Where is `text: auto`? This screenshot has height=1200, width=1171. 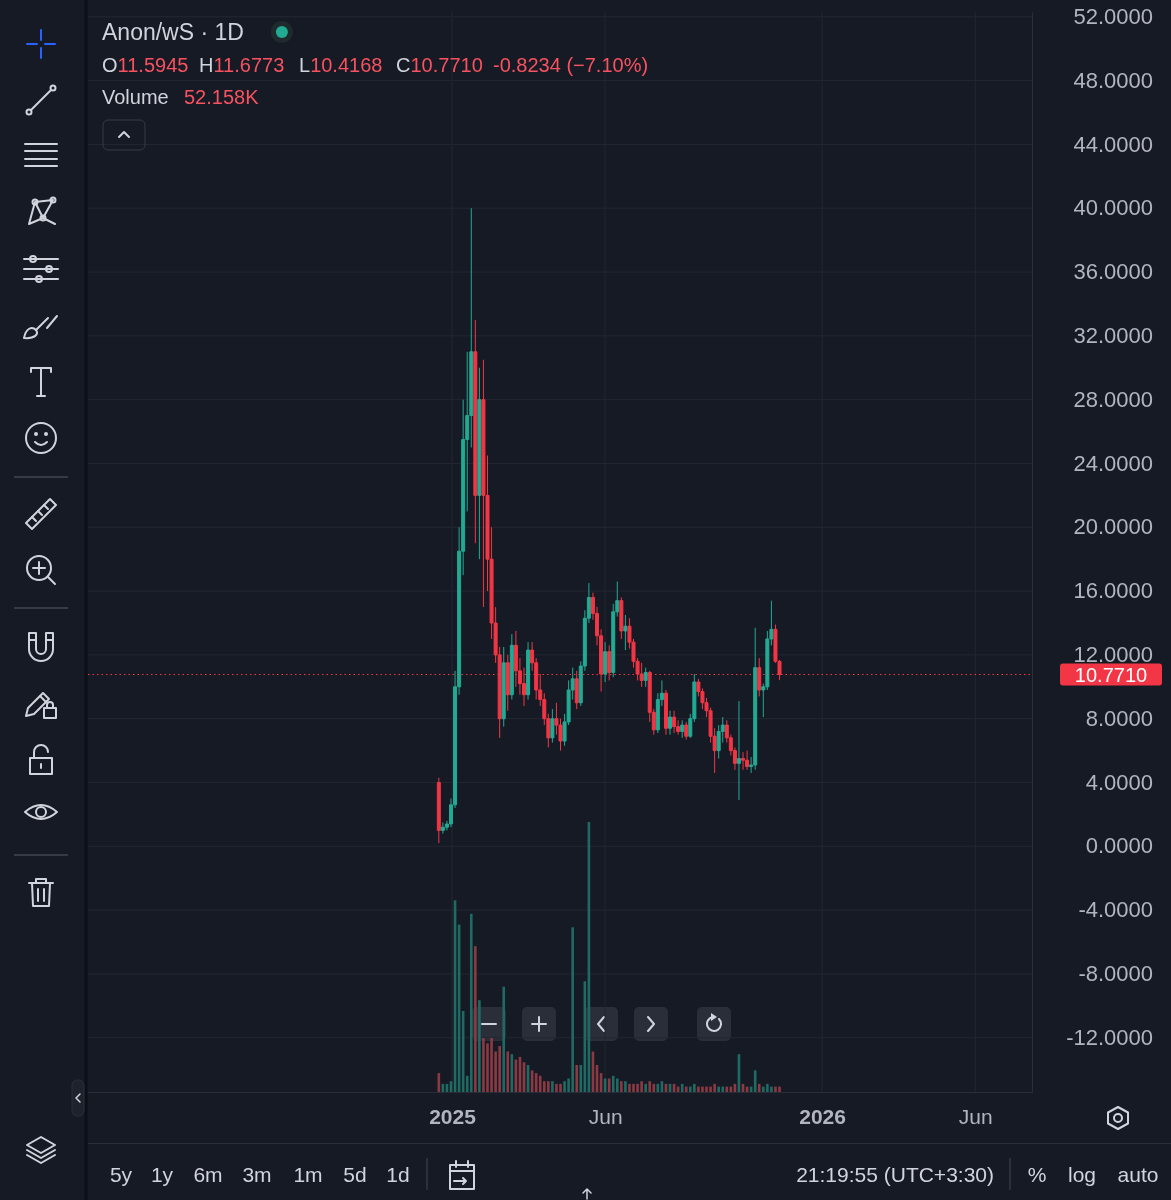 text: auto is located at coordinates (1138, 1174).